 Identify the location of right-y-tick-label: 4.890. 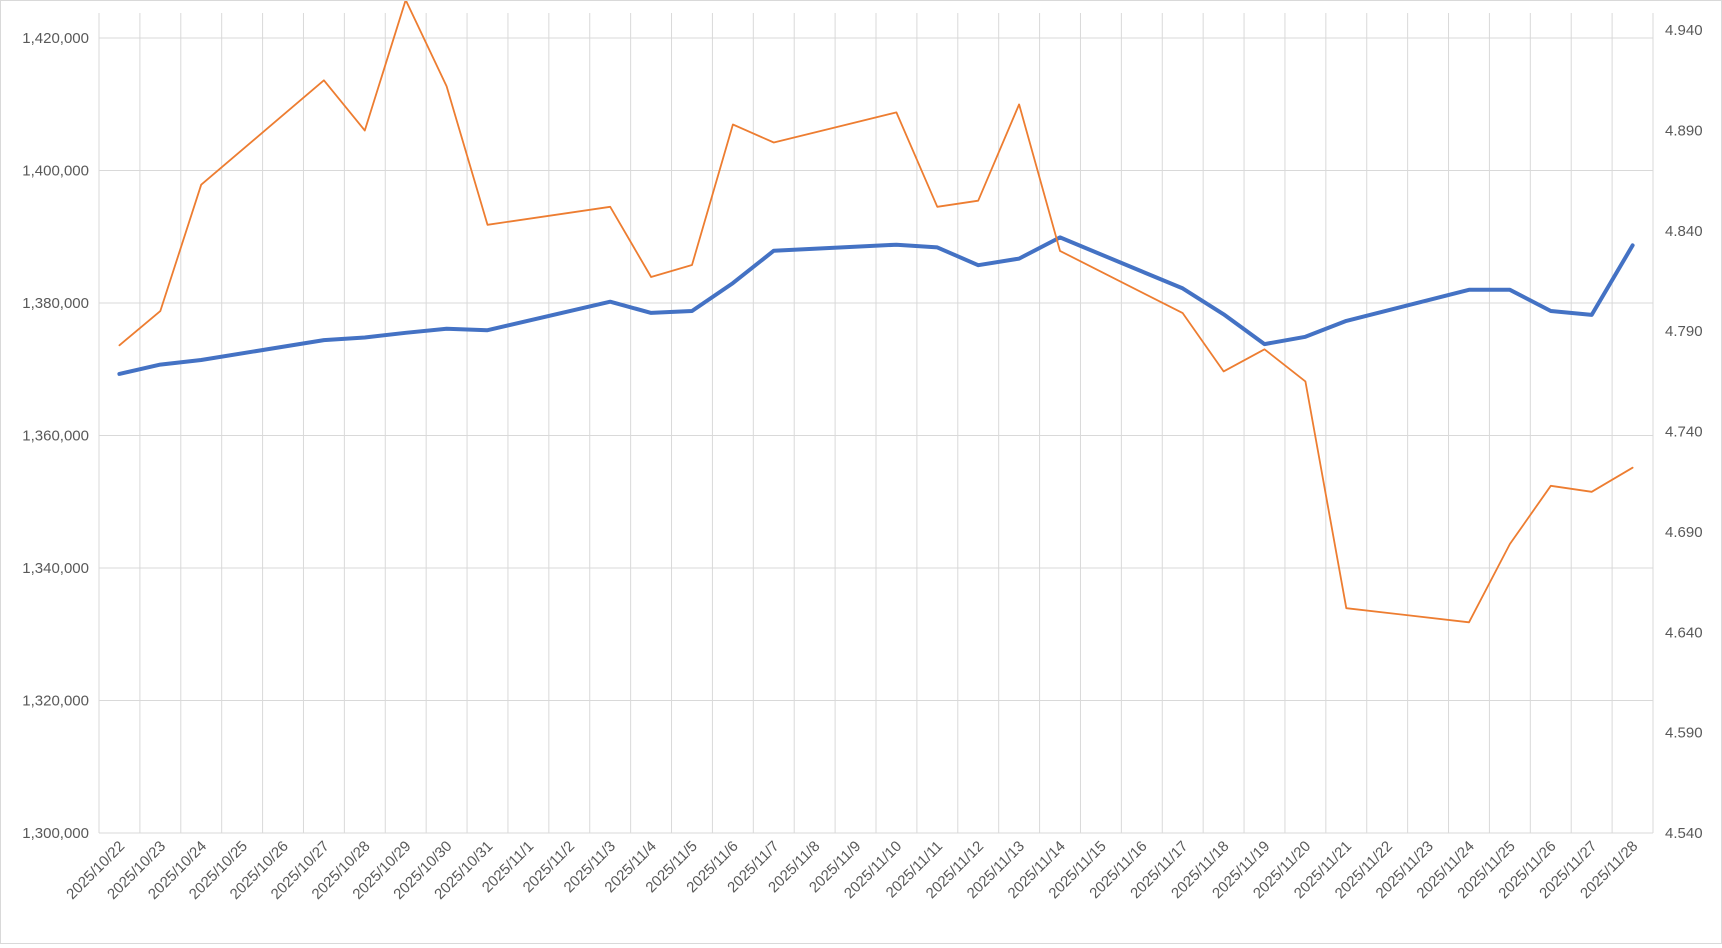
(1684, 131).